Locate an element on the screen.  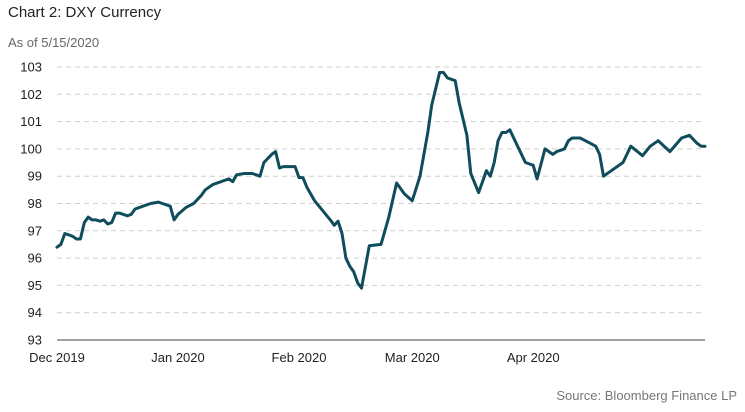
x-tick-label: Jan 2020 is located at coordinates (178, 357).